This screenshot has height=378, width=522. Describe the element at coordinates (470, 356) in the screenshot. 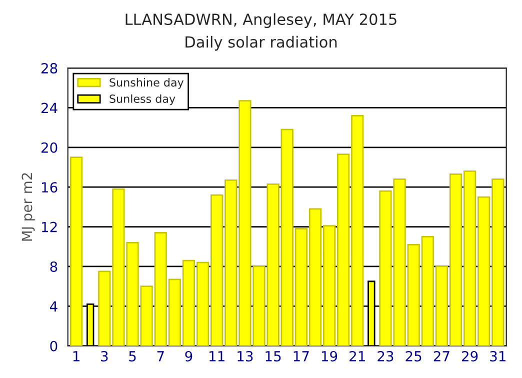

I see `x-tick-label: 29` at that location.